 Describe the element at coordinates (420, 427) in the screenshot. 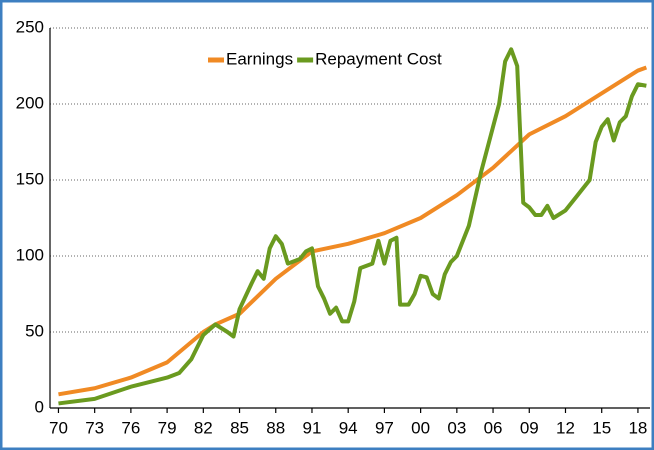

I see `x-tick-label: 00` at that location.